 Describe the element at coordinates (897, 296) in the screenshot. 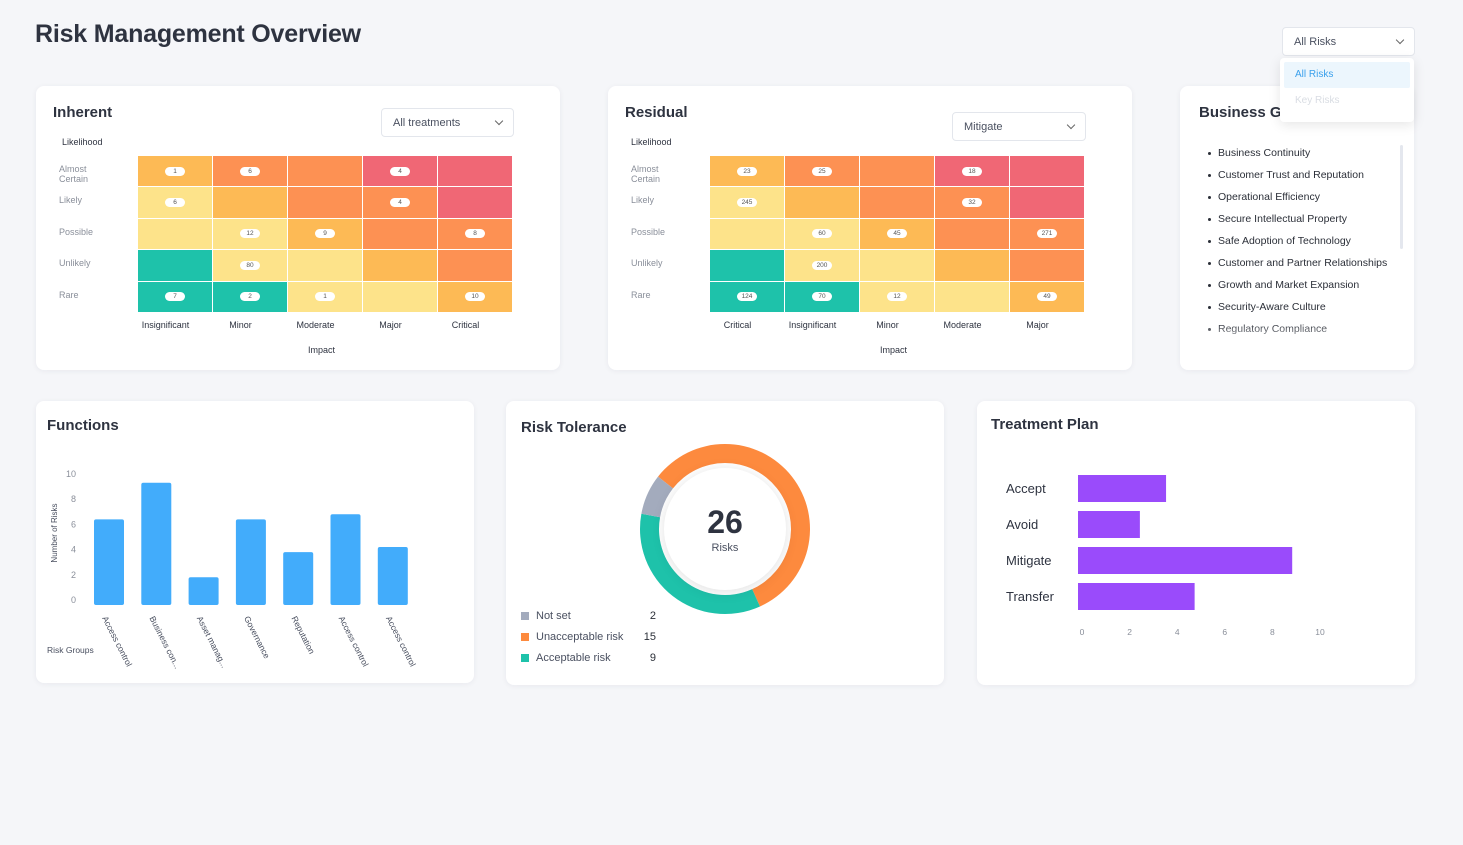

I see `residual-heatmap-cell: 12` at that location.